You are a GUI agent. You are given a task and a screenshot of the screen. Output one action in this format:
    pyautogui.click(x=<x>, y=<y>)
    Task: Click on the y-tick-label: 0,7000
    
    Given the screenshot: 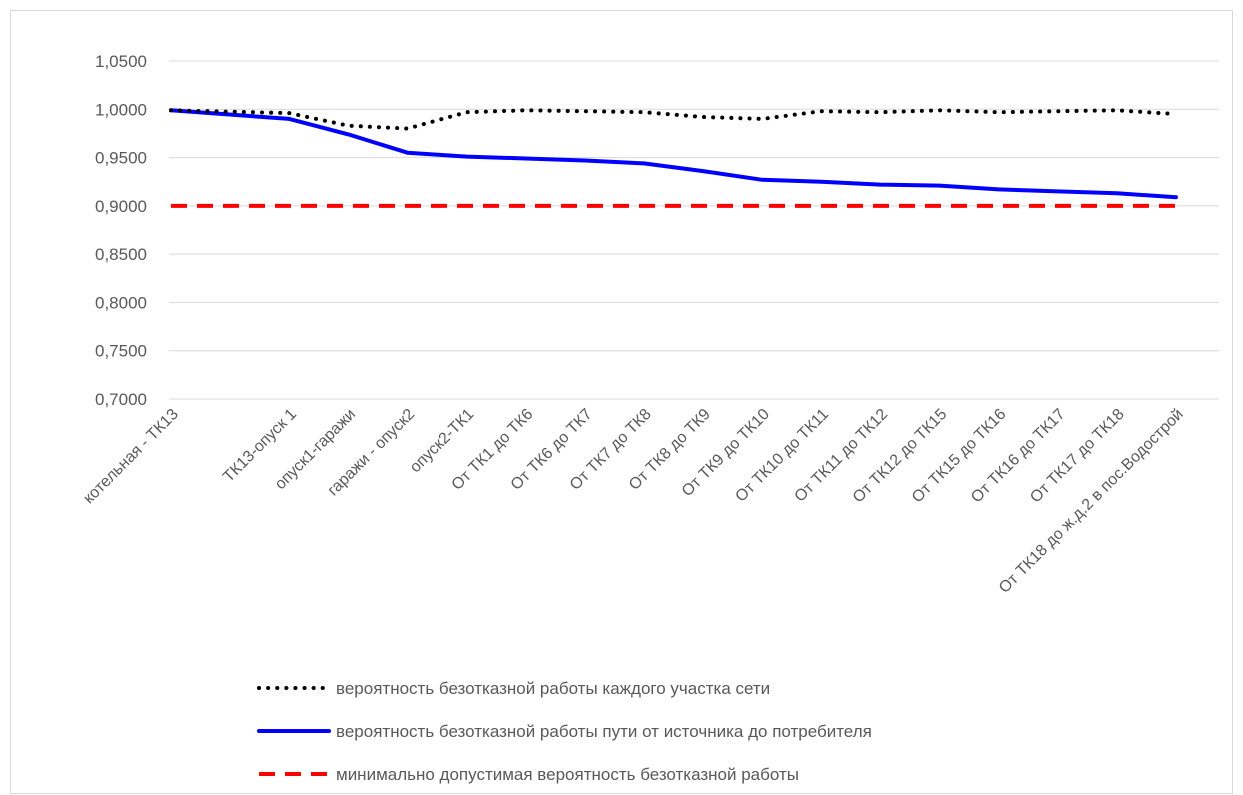 What is the action you would take?
    pyautogui.click(x=121, y=399)
    